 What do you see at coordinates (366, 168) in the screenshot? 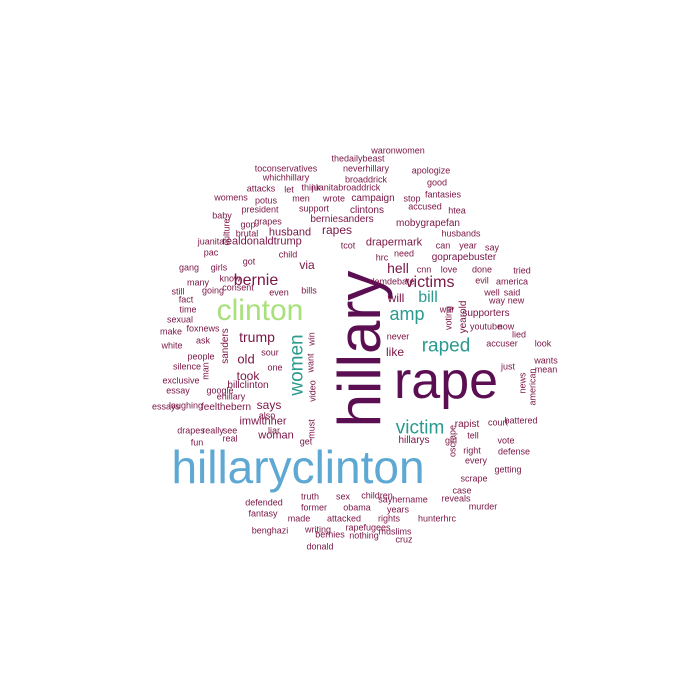
I see `word-neverhillary: neverhillary` at bounding box center [366, 168].